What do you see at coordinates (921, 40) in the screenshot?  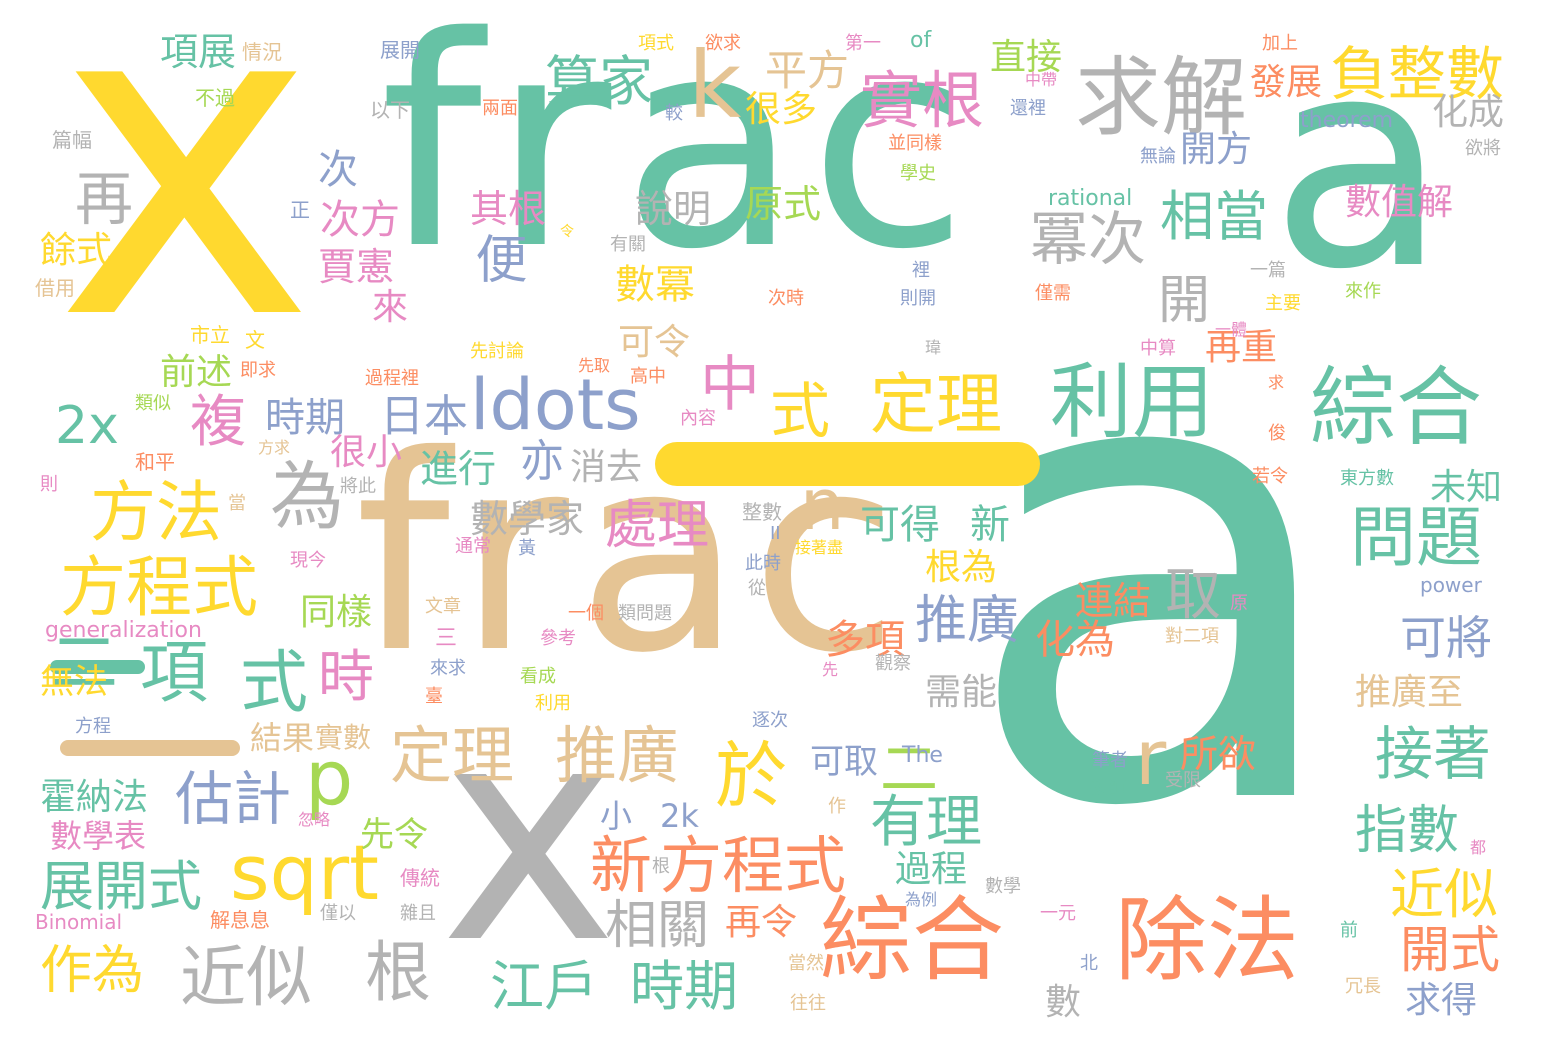 I see `word-of: of` at bounding box center [921, 40].